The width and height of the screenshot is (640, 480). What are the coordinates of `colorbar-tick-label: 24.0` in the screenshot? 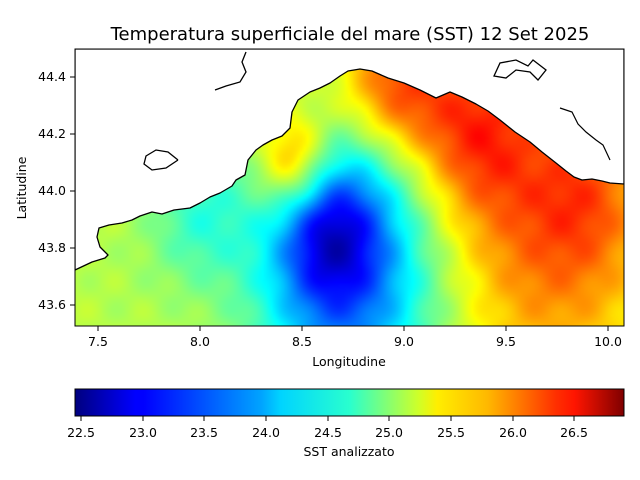 It's located at (266, 432).